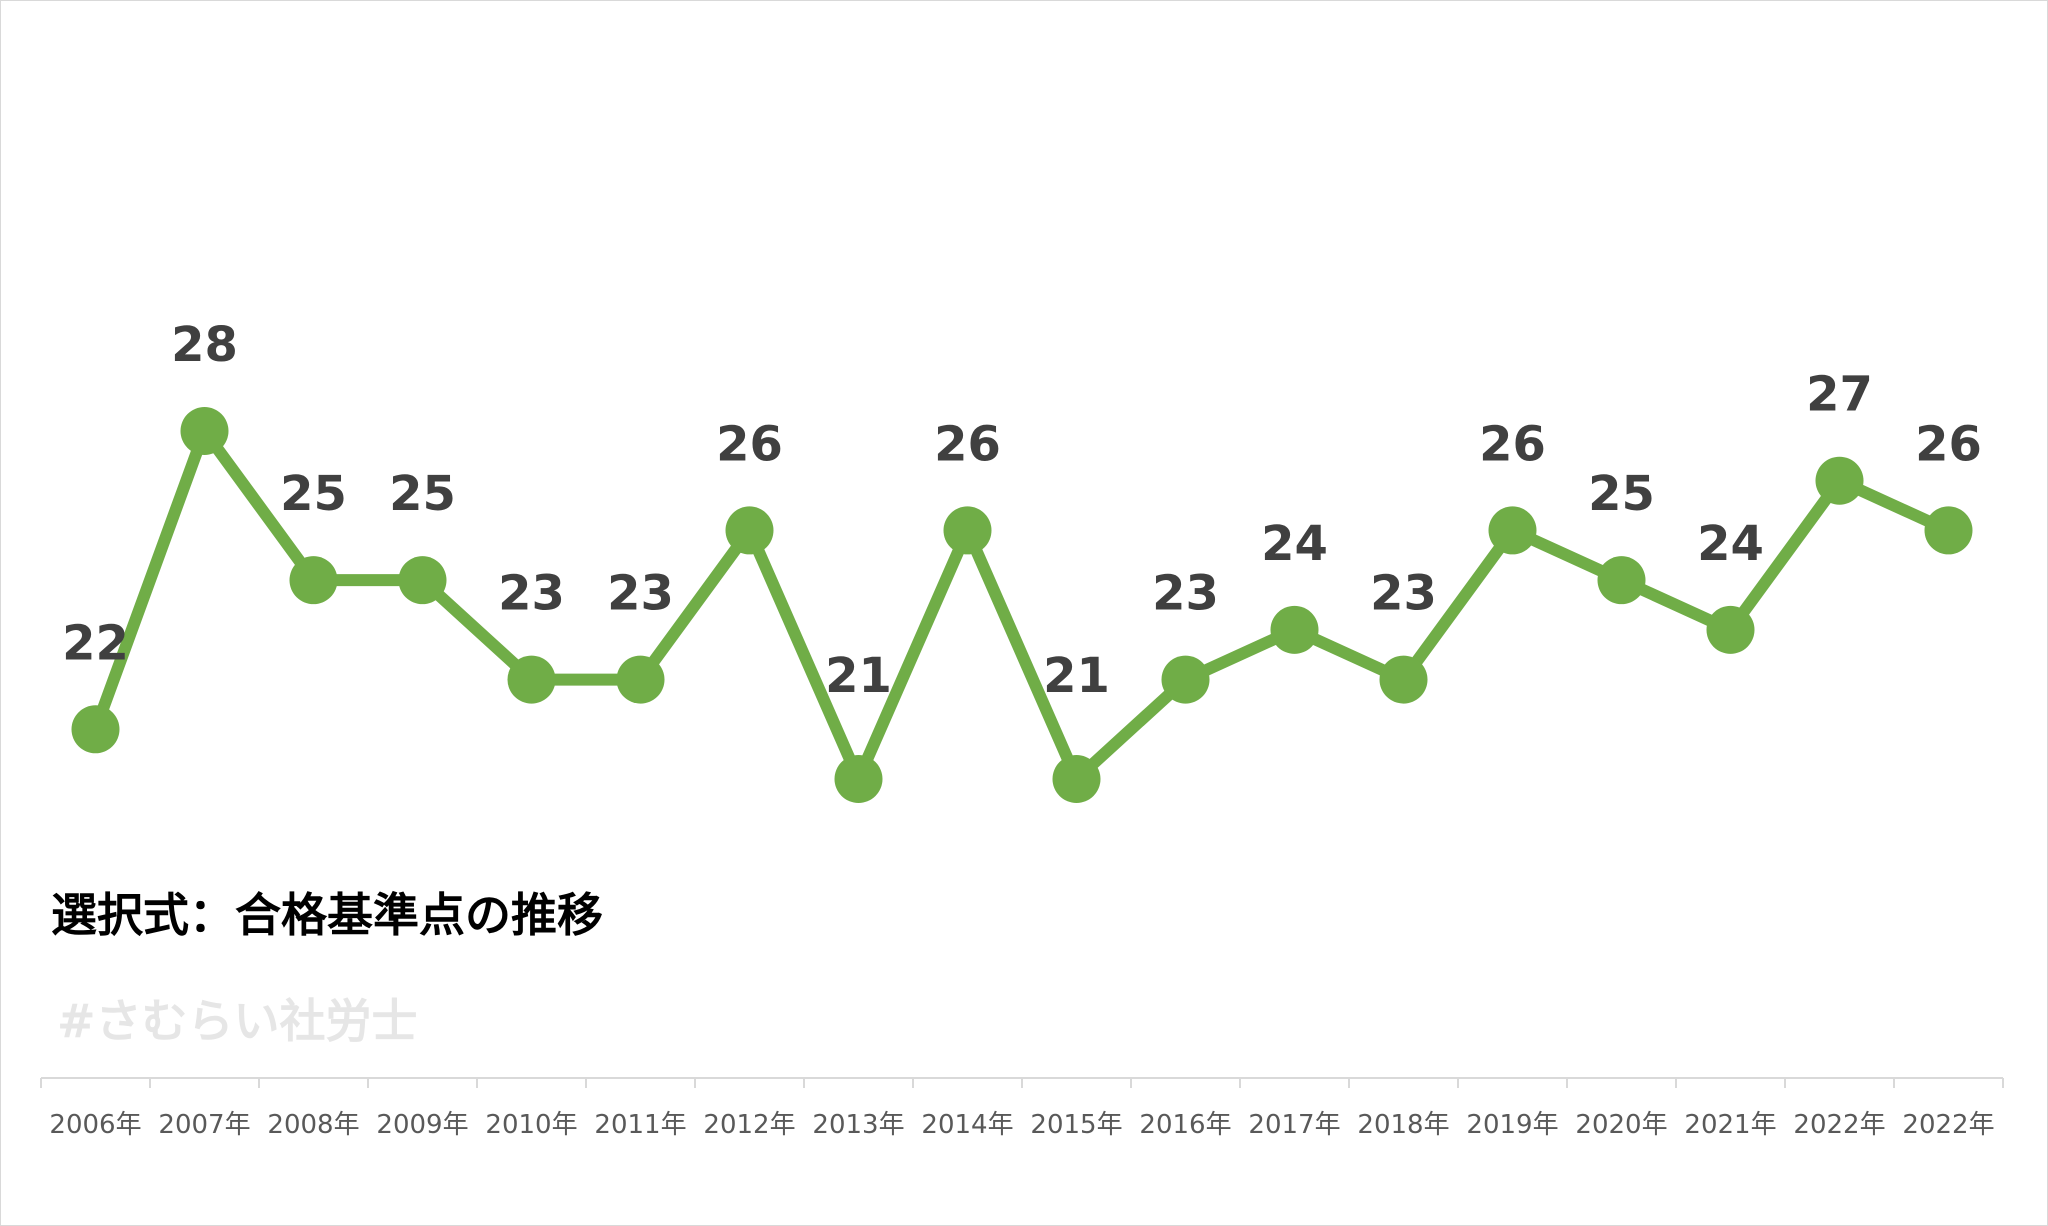 The height and width of the screenshot is (1226, 2048). What do you see at coordinates (1403, 1125) in the screenshot?
I see `x-tick-label: 2018年` at bounding box center [1403, 1125].